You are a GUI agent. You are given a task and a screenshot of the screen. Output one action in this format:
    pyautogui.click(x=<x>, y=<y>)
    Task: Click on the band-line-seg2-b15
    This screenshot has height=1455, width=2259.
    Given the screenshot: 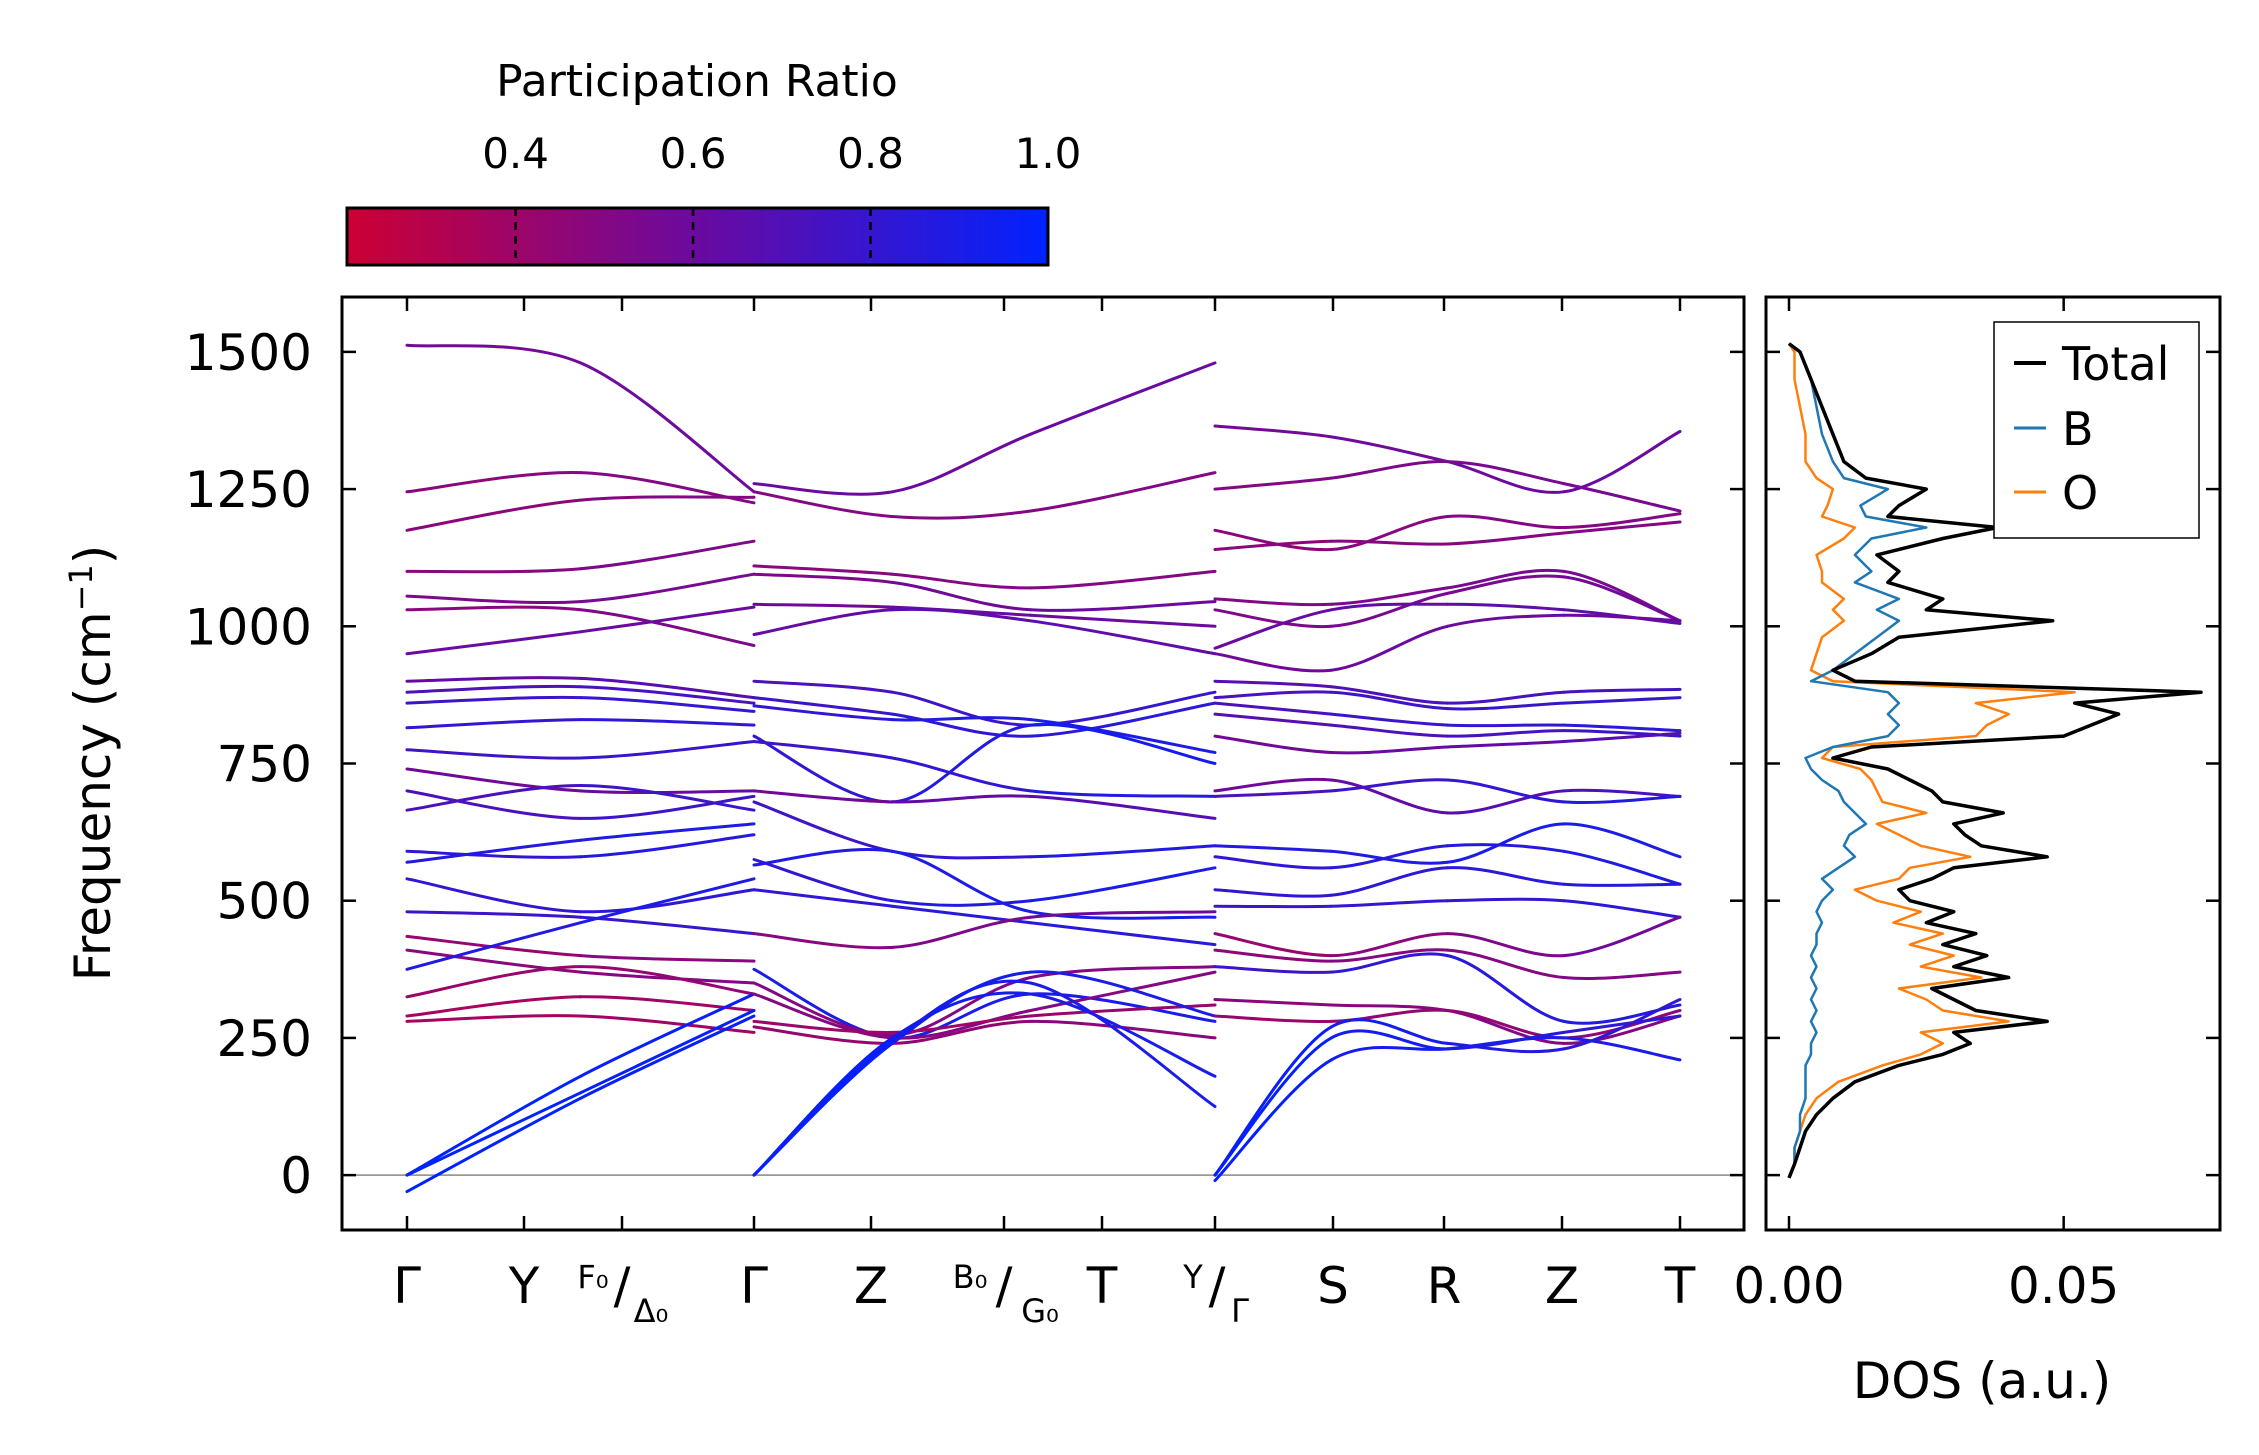 What is the action you would take?
    pyautogui.click(x=1273, y=848)
    